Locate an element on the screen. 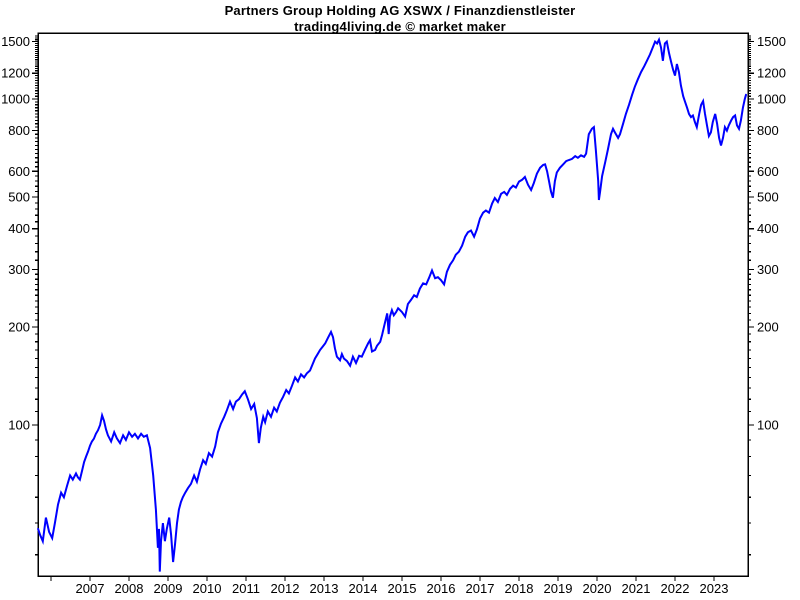 The width and height of the screenshot is (800, 600). y-tick-label-left: 300 is located at coordinates (19, 269).